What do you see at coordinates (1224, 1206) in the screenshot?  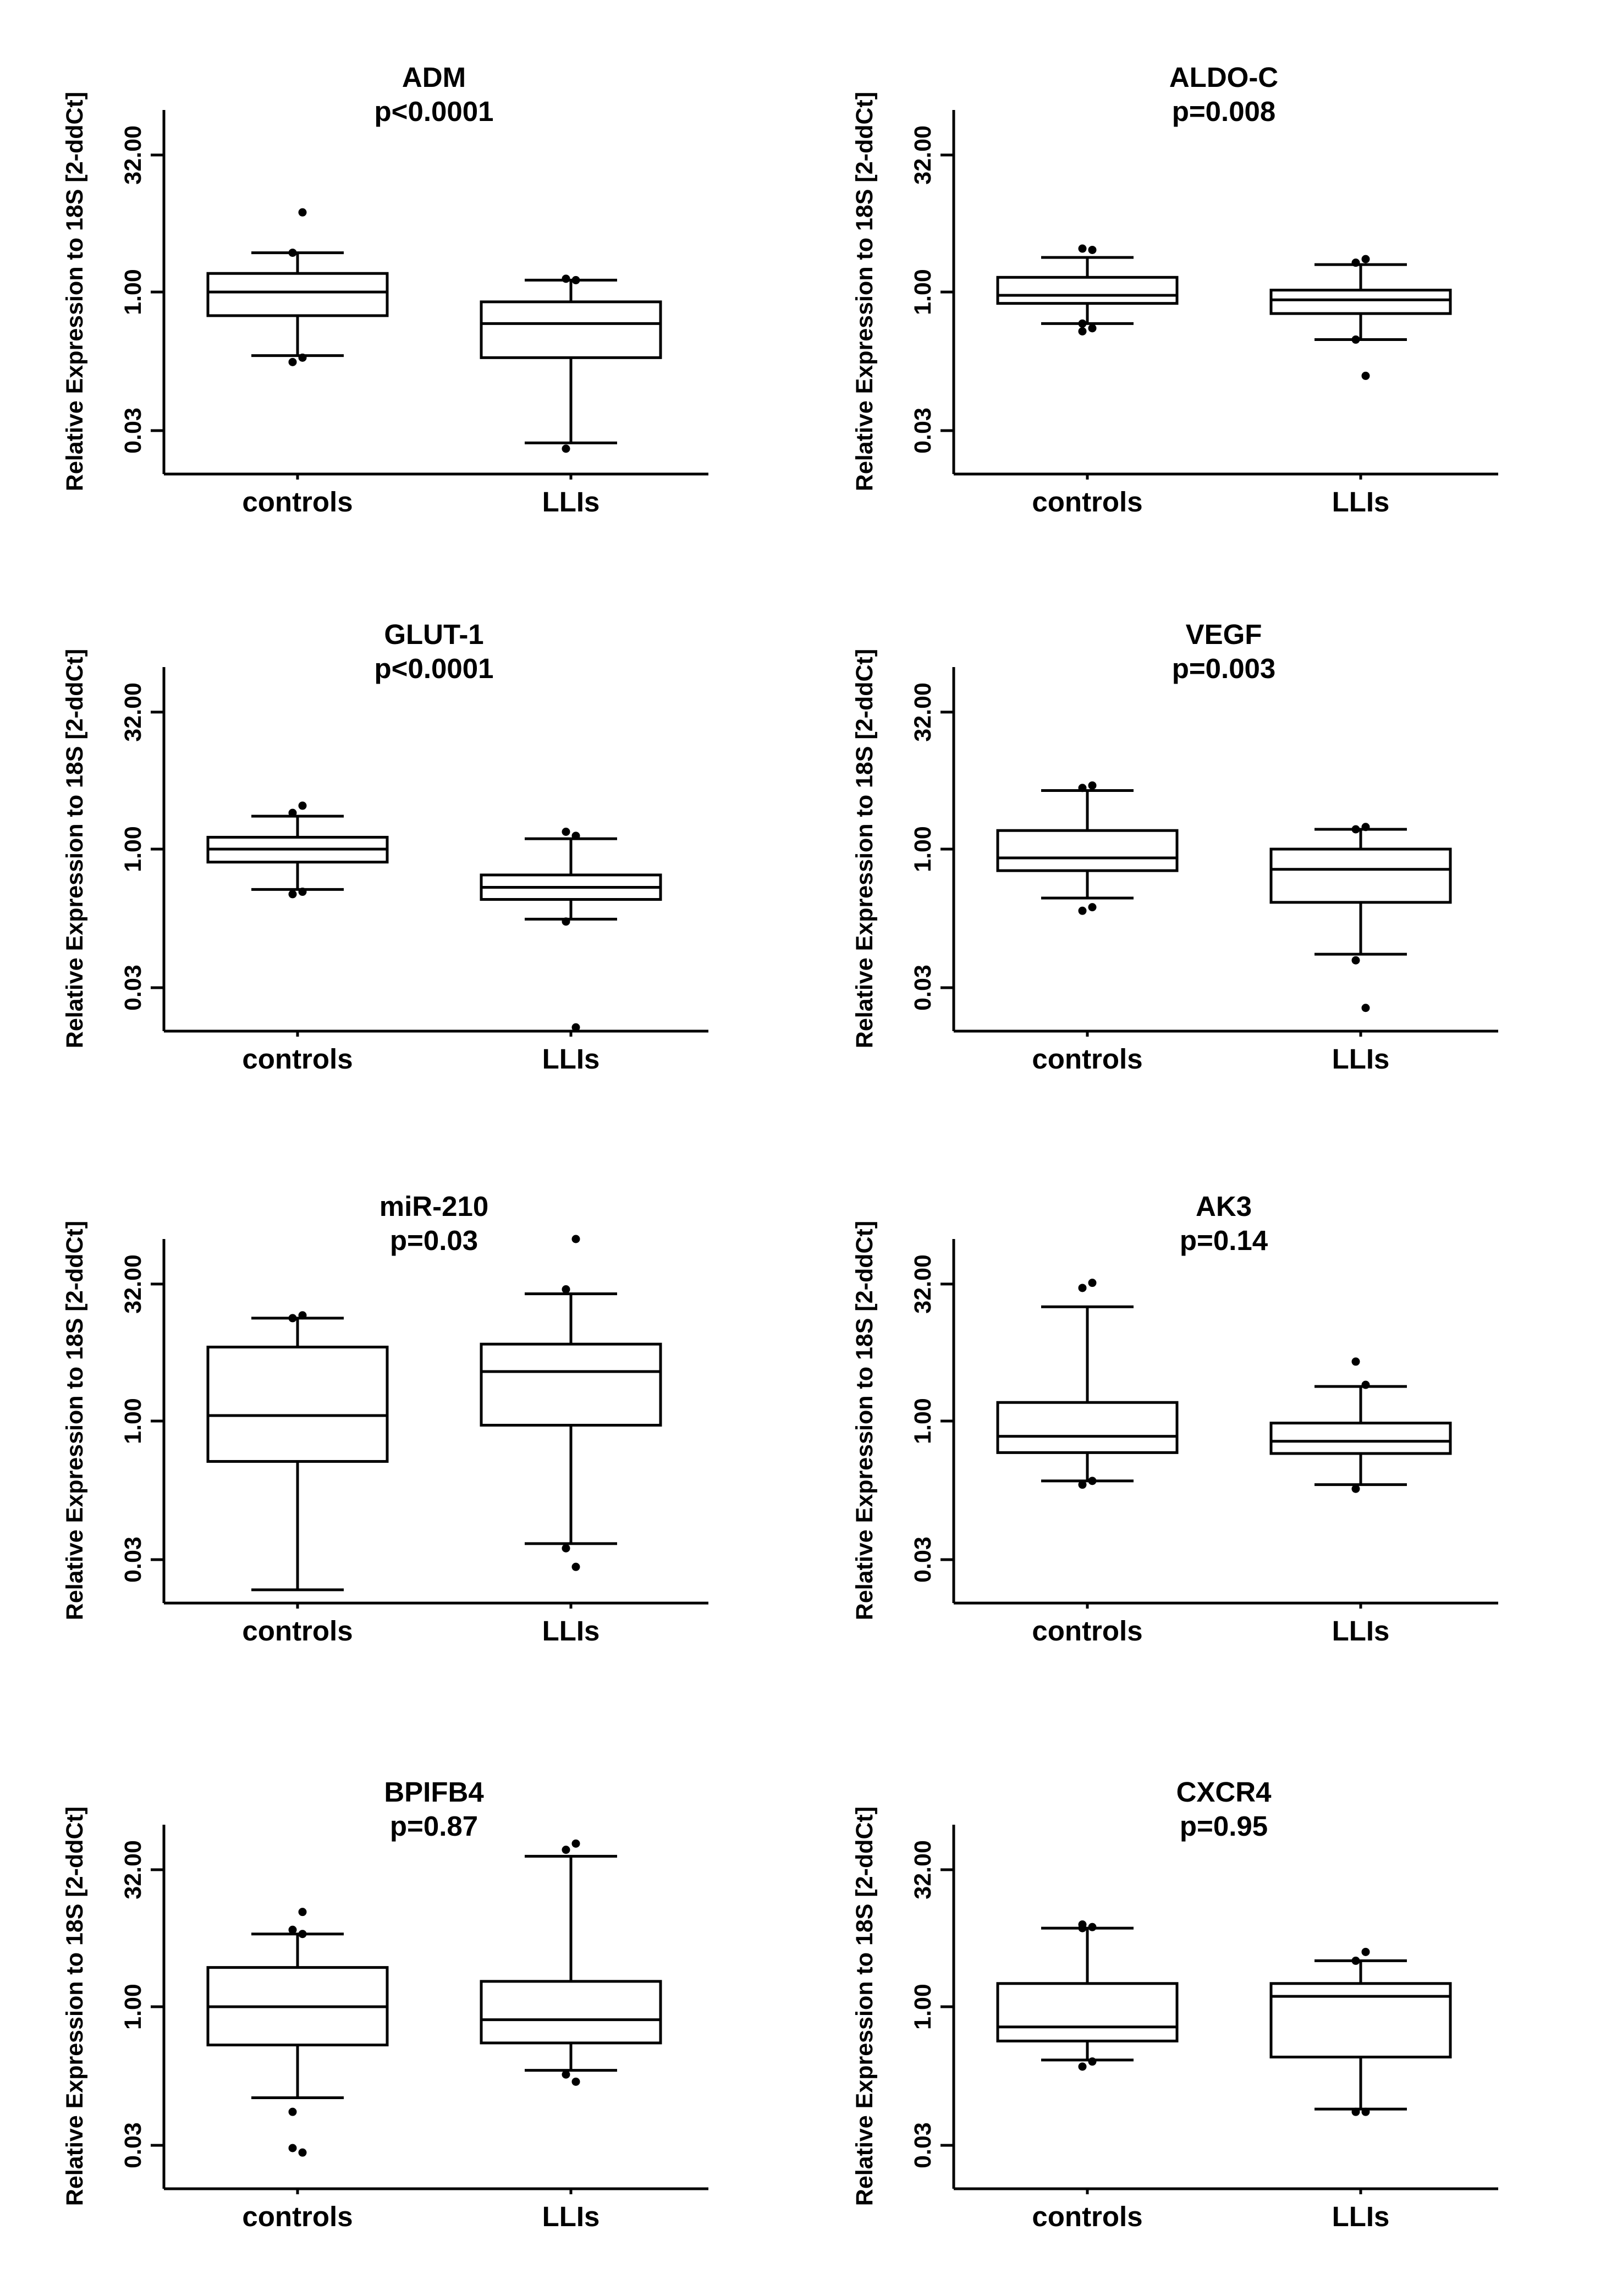 I see `panel-title: AK3` at bounding box center [1224, 1206].